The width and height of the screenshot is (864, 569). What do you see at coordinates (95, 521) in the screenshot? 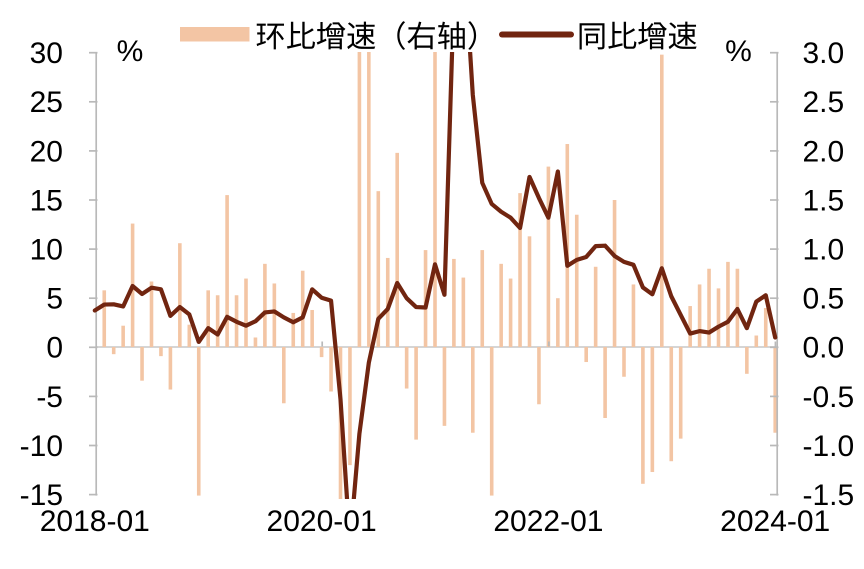
I see `svg-text: 2018-01` at bounding box center [95, 521].